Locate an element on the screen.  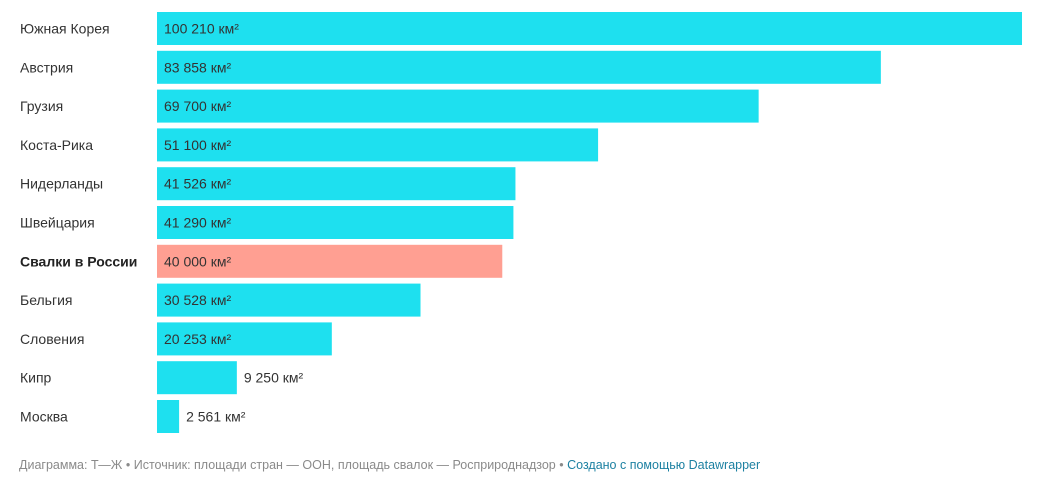
bar-row: Австрия 83 858 км² is located at coordinates (450, 67).